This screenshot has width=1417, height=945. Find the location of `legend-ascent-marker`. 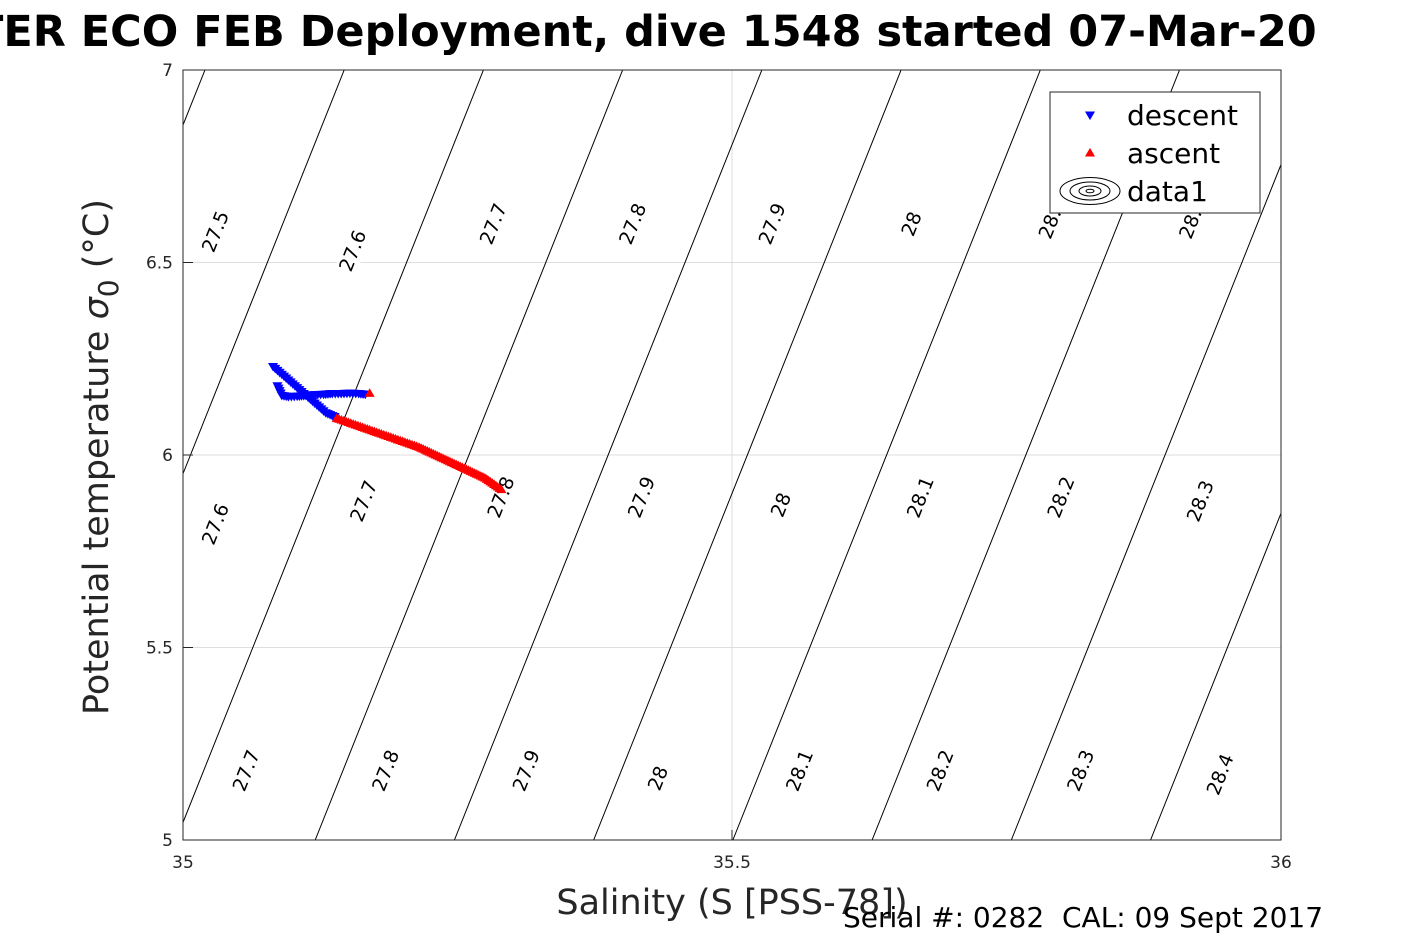

legend-ascent-marker is located at coordinates (1090, 152).